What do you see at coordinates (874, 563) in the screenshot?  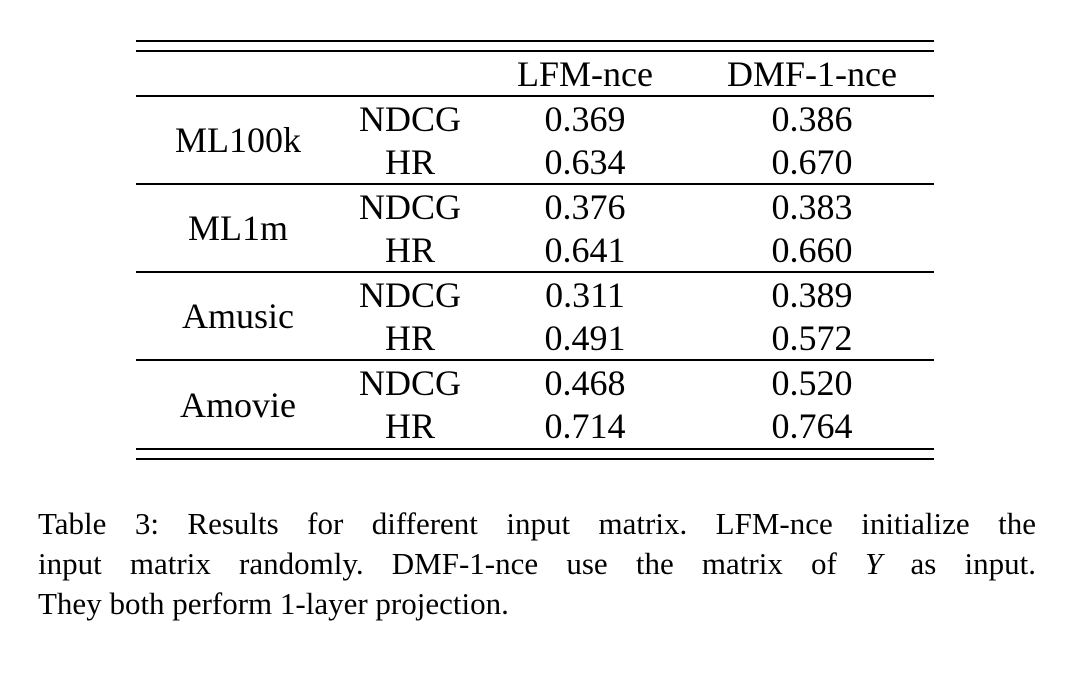 I see `math-variable-y: Y` at bounding box center [874, 563].